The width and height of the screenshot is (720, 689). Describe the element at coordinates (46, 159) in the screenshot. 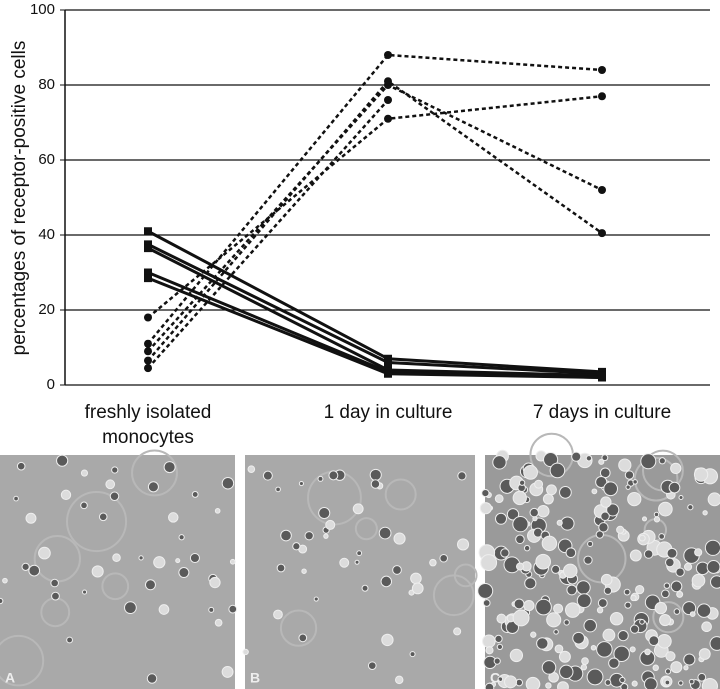

I see `y-tick-label: 60` at that location.